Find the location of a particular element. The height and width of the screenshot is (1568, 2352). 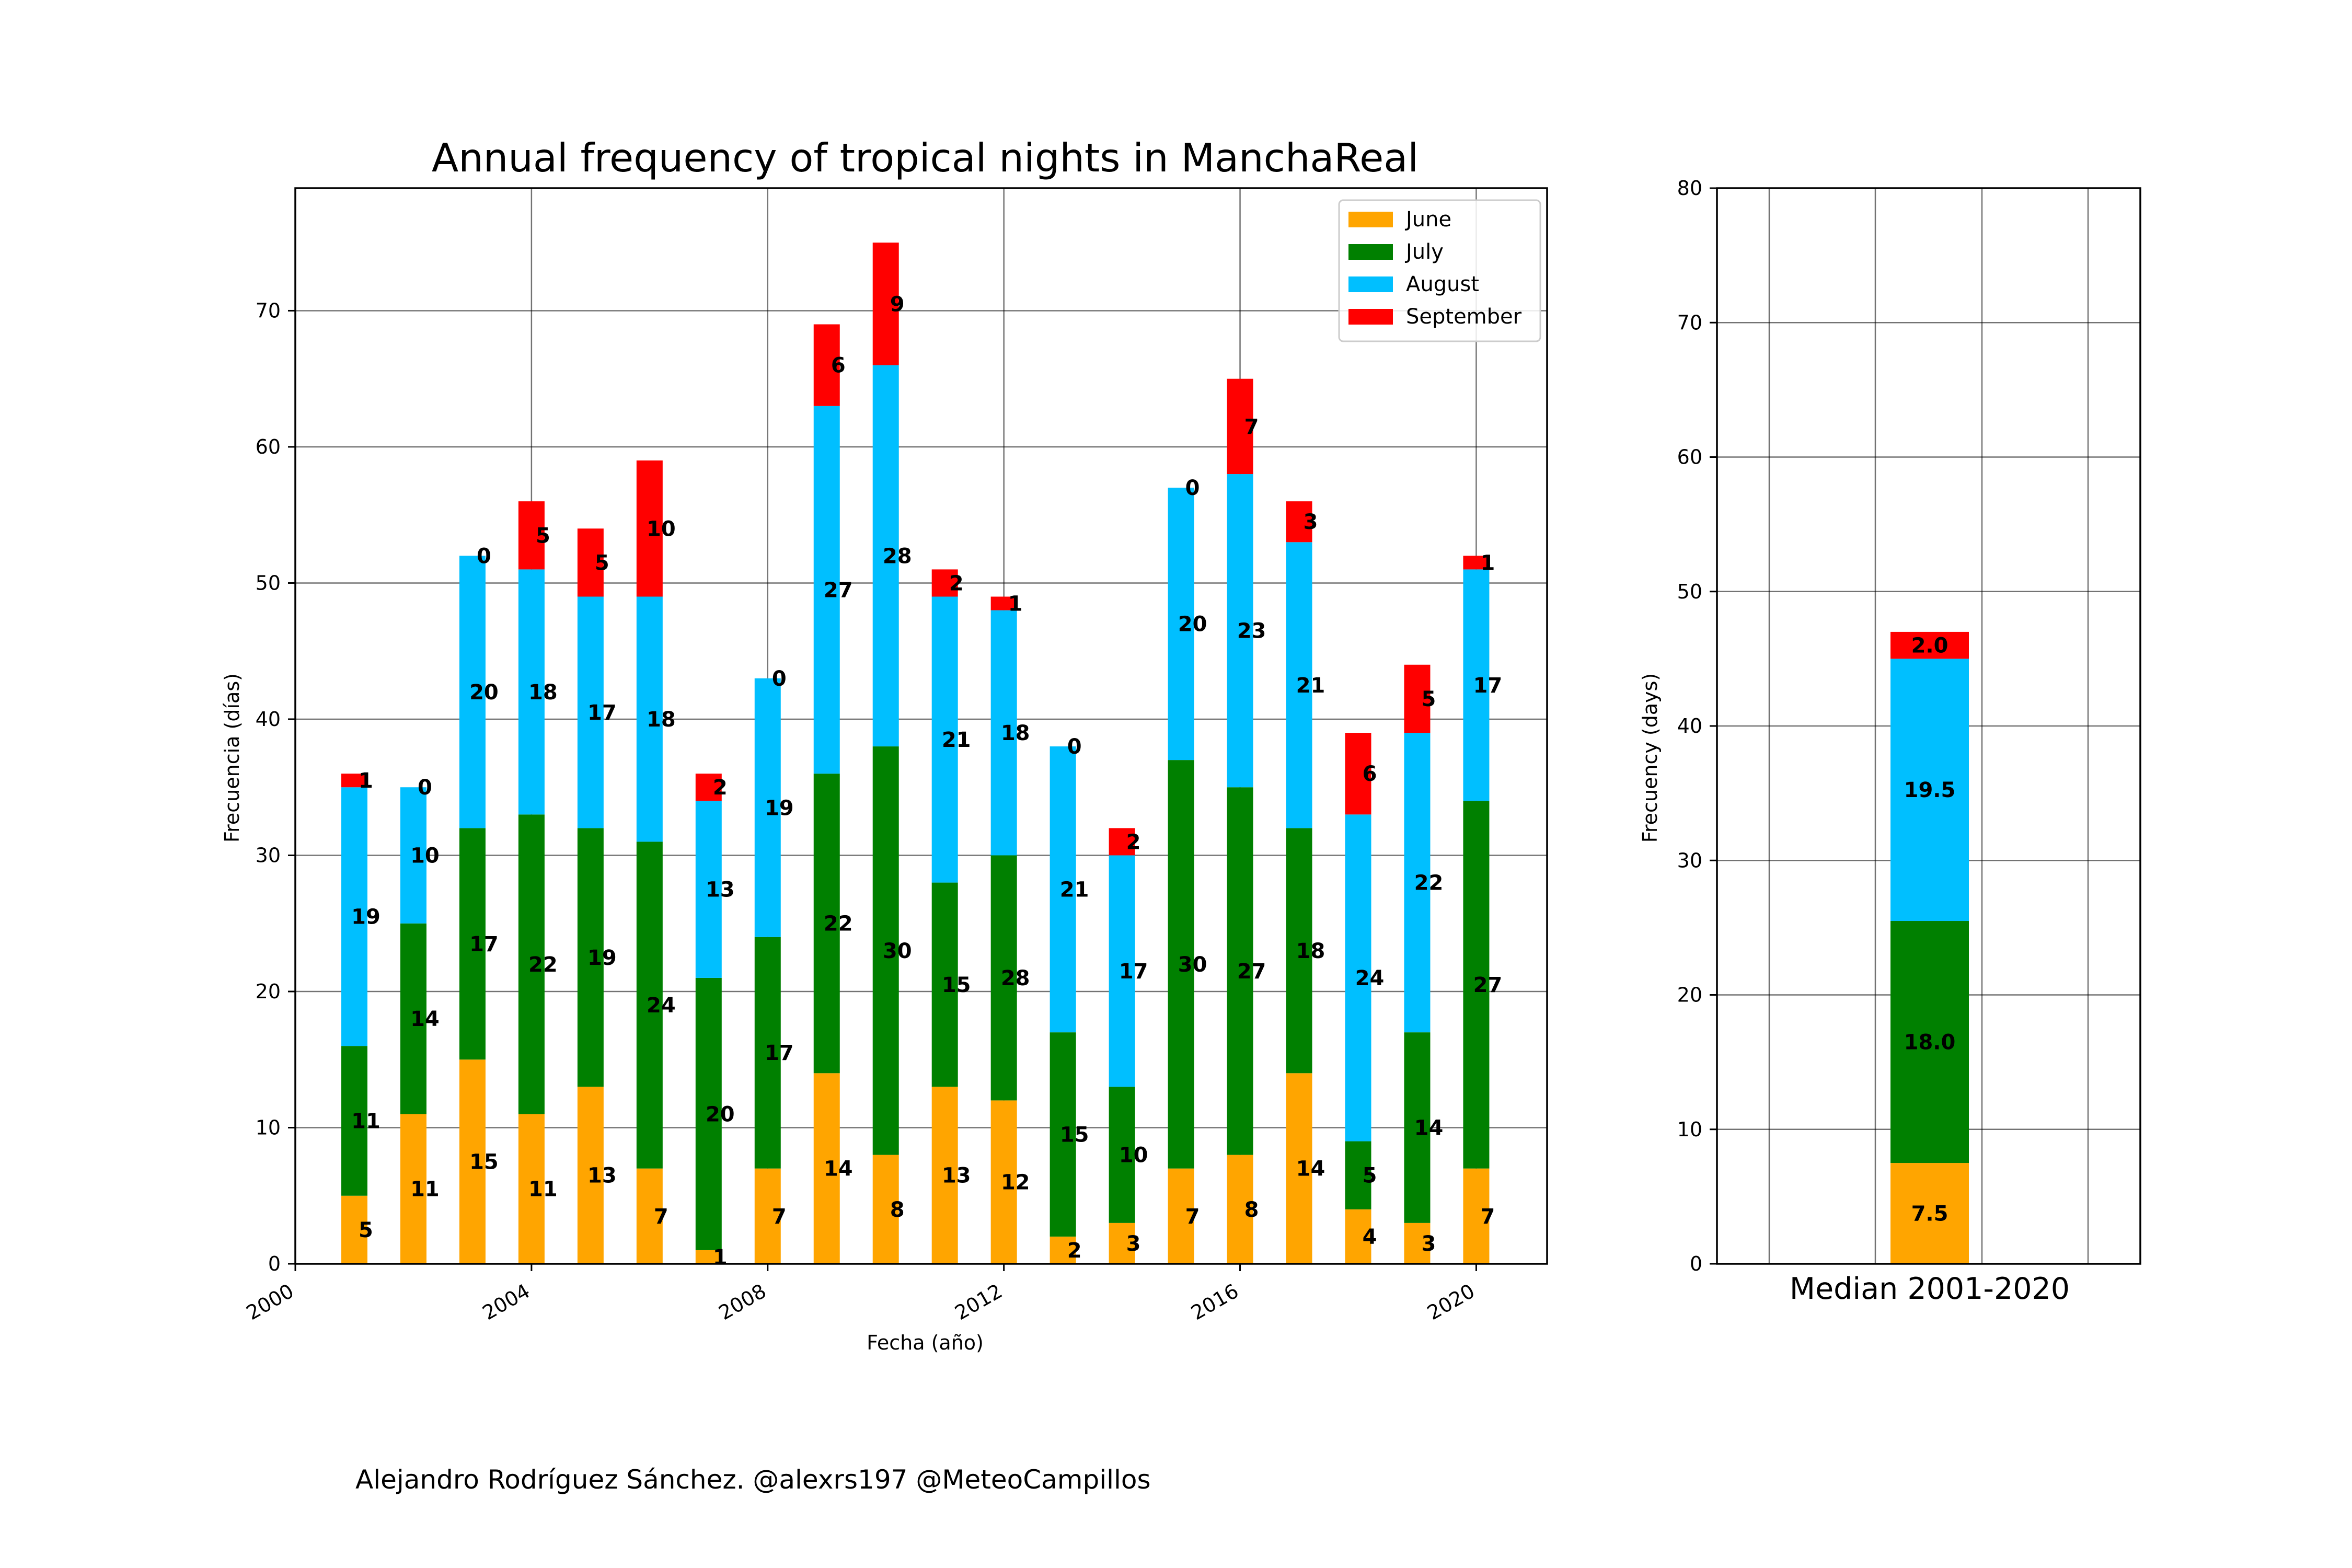

median-y-tick-label-20: 20 is located at coordinates (1689, 995).